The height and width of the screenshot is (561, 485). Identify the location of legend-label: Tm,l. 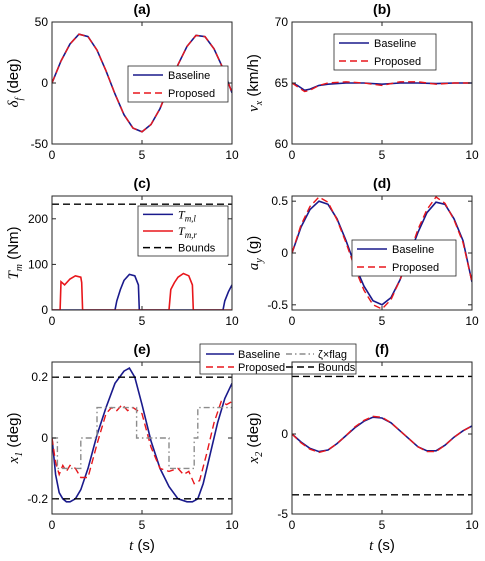
(187, 215).